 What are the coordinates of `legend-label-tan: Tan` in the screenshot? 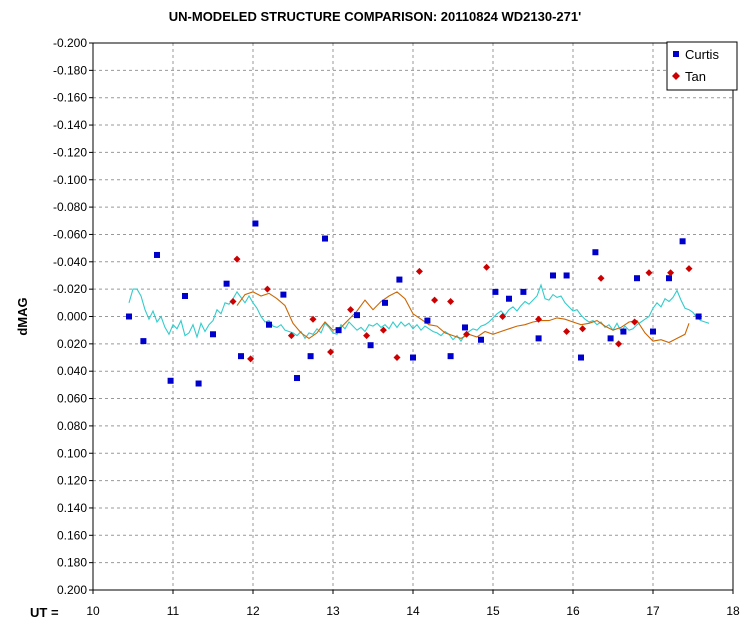 It's located at (695, 76).